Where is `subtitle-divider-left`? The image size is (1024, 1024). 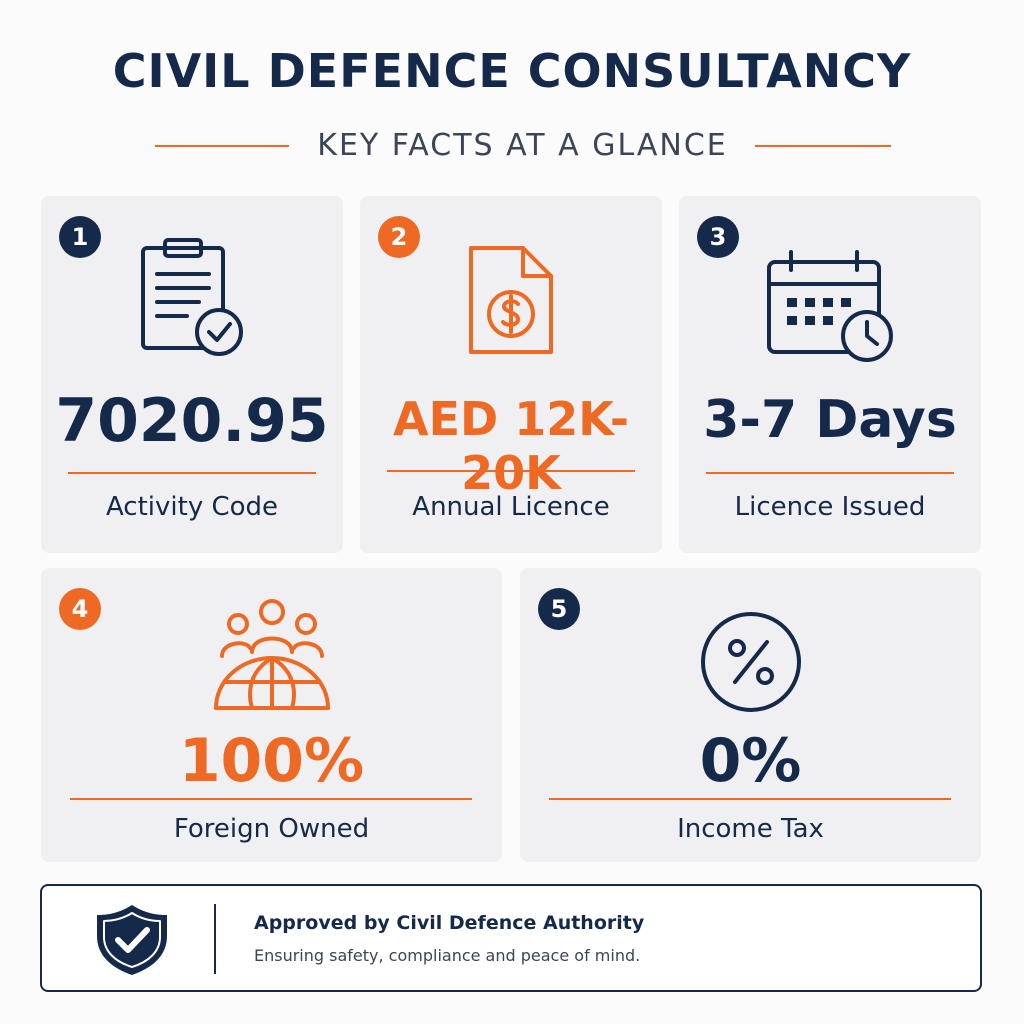 subtitle-divider-left is located at coordinates (222, 146).